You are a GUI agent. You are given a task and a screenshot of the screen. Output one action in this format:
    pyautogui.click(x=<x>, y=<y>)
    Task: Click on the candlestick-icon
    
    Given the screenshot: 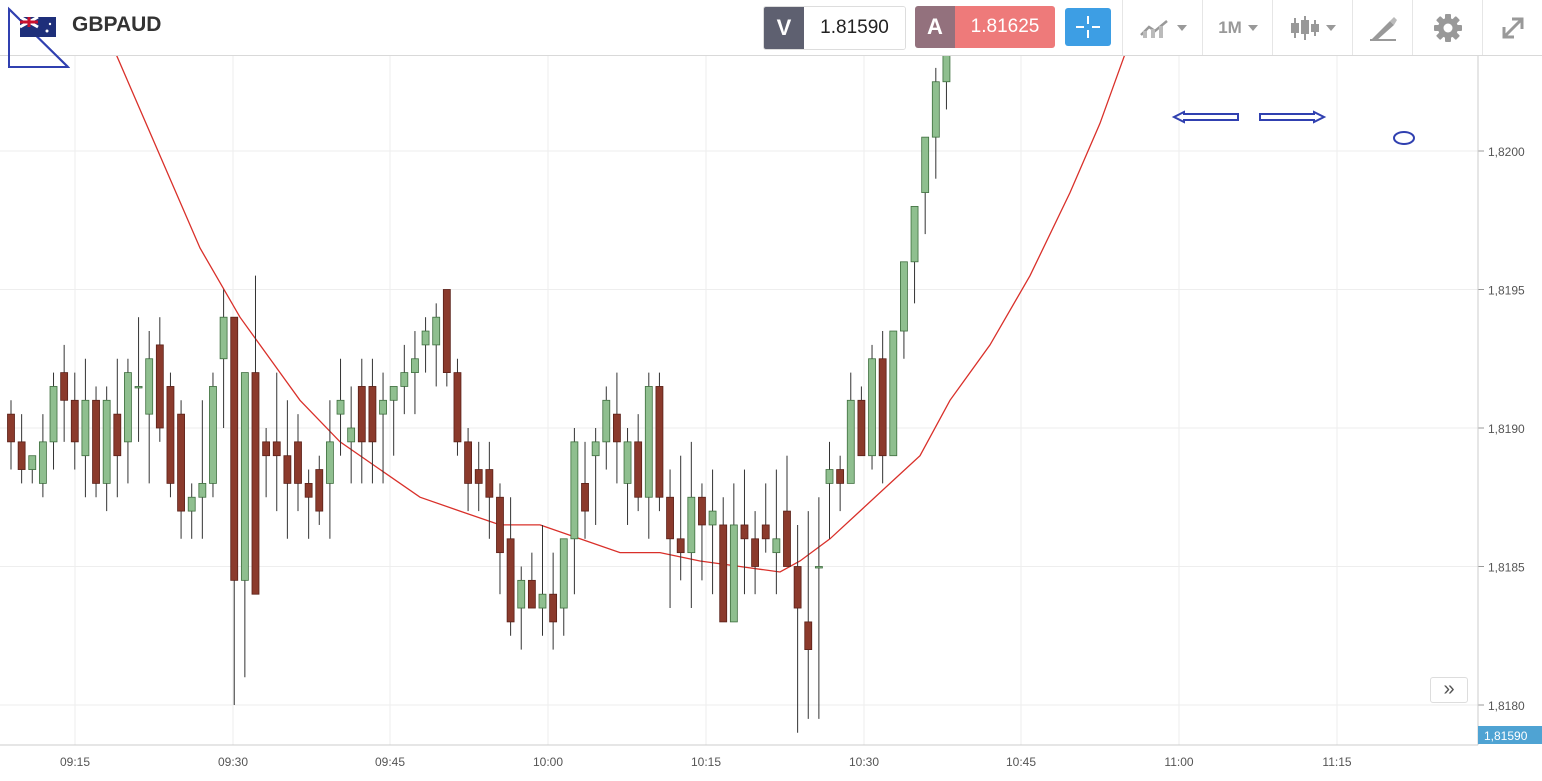 What is the action you would take?
    pyautogui.click(x=1305, y=27)
    